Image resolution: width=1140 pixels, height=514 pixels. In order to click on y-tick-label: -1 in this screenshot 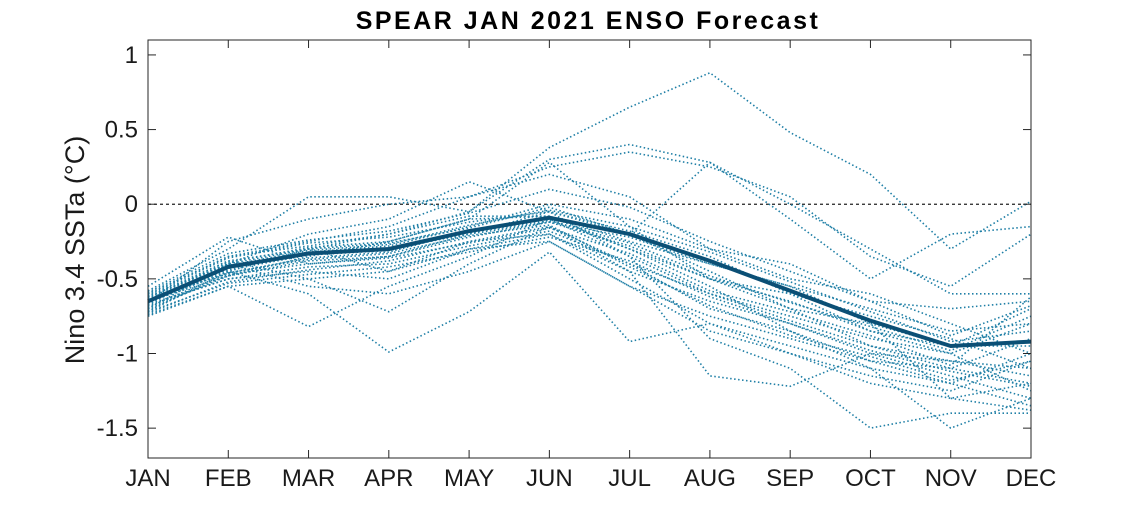, I will do `click(127, 354)`.